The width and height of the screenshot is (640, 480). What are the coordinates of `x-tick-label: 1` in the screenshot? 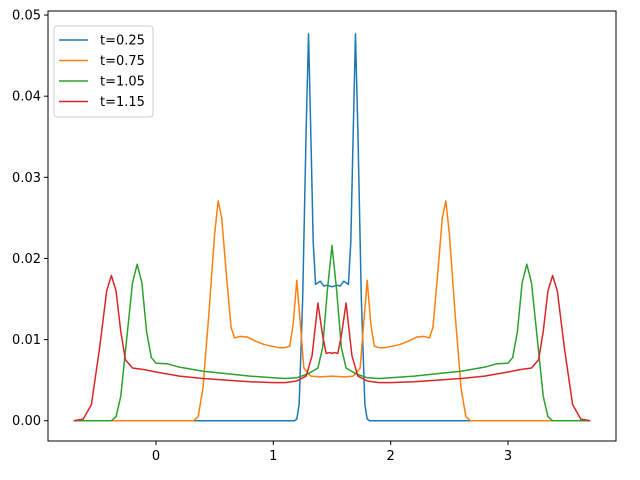 It's located at (273, 456).